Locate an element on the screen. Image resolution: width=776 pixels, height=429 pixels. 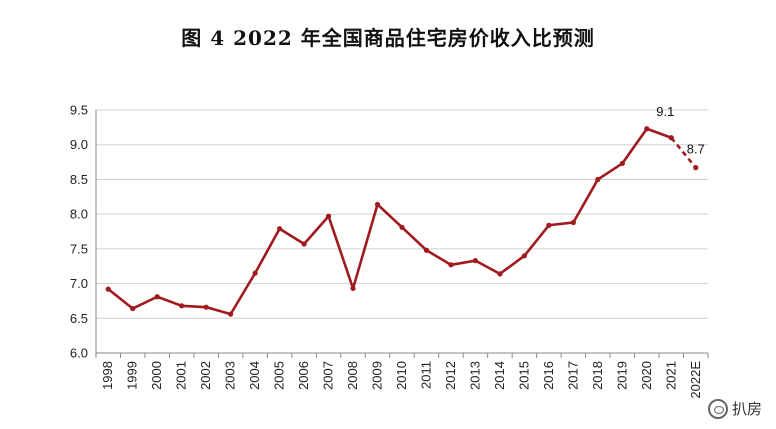
x-tick-label: 2007 is located at coordinates (328, 375).